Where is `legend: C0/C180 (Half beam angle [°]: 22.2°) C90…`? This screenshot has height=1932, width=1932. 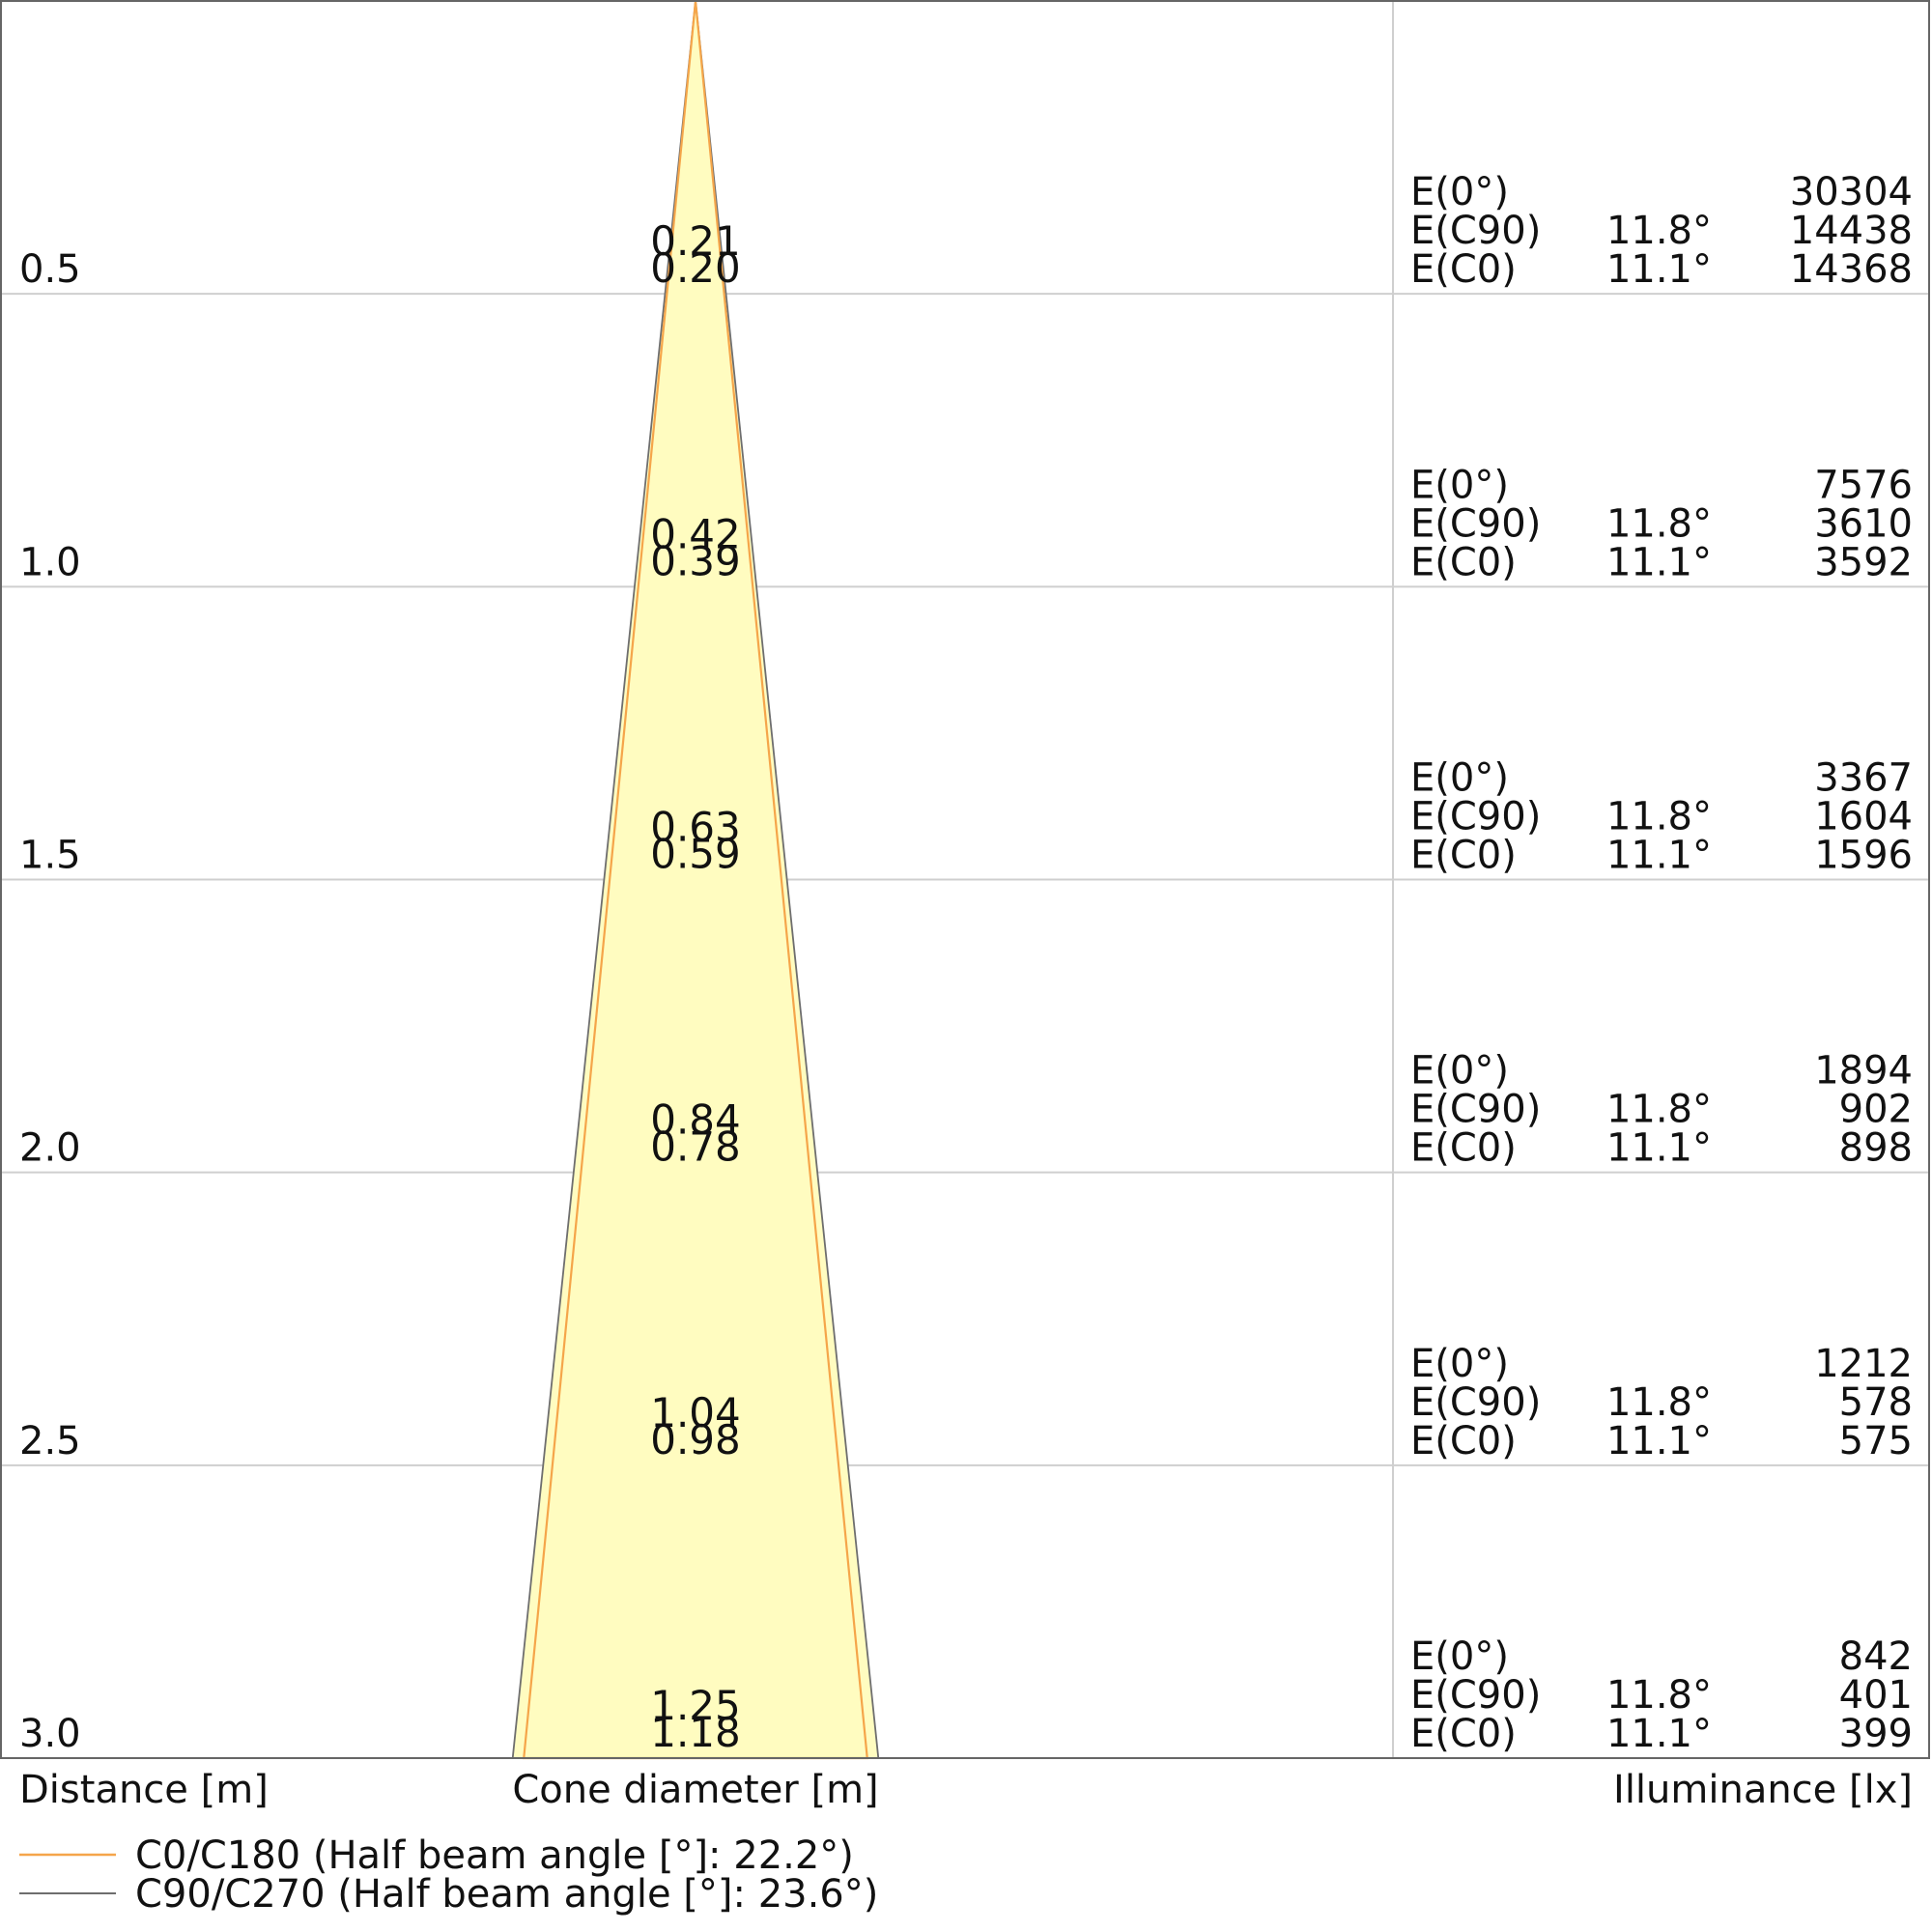 legend: C0/C180 (Half beam angle [°]: 22.2°) C90… is located at coordinates (448, 1875).